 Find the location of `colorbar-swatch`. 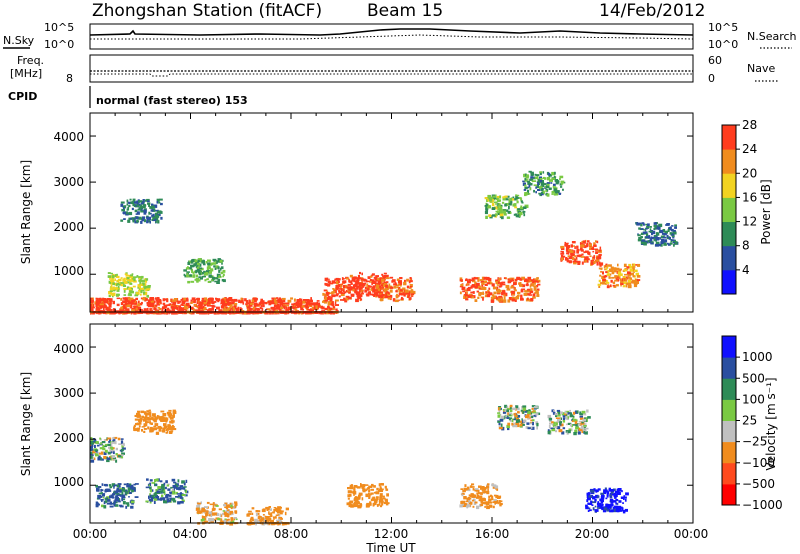

colorbar-swatch is located at coordinates (729, 410).